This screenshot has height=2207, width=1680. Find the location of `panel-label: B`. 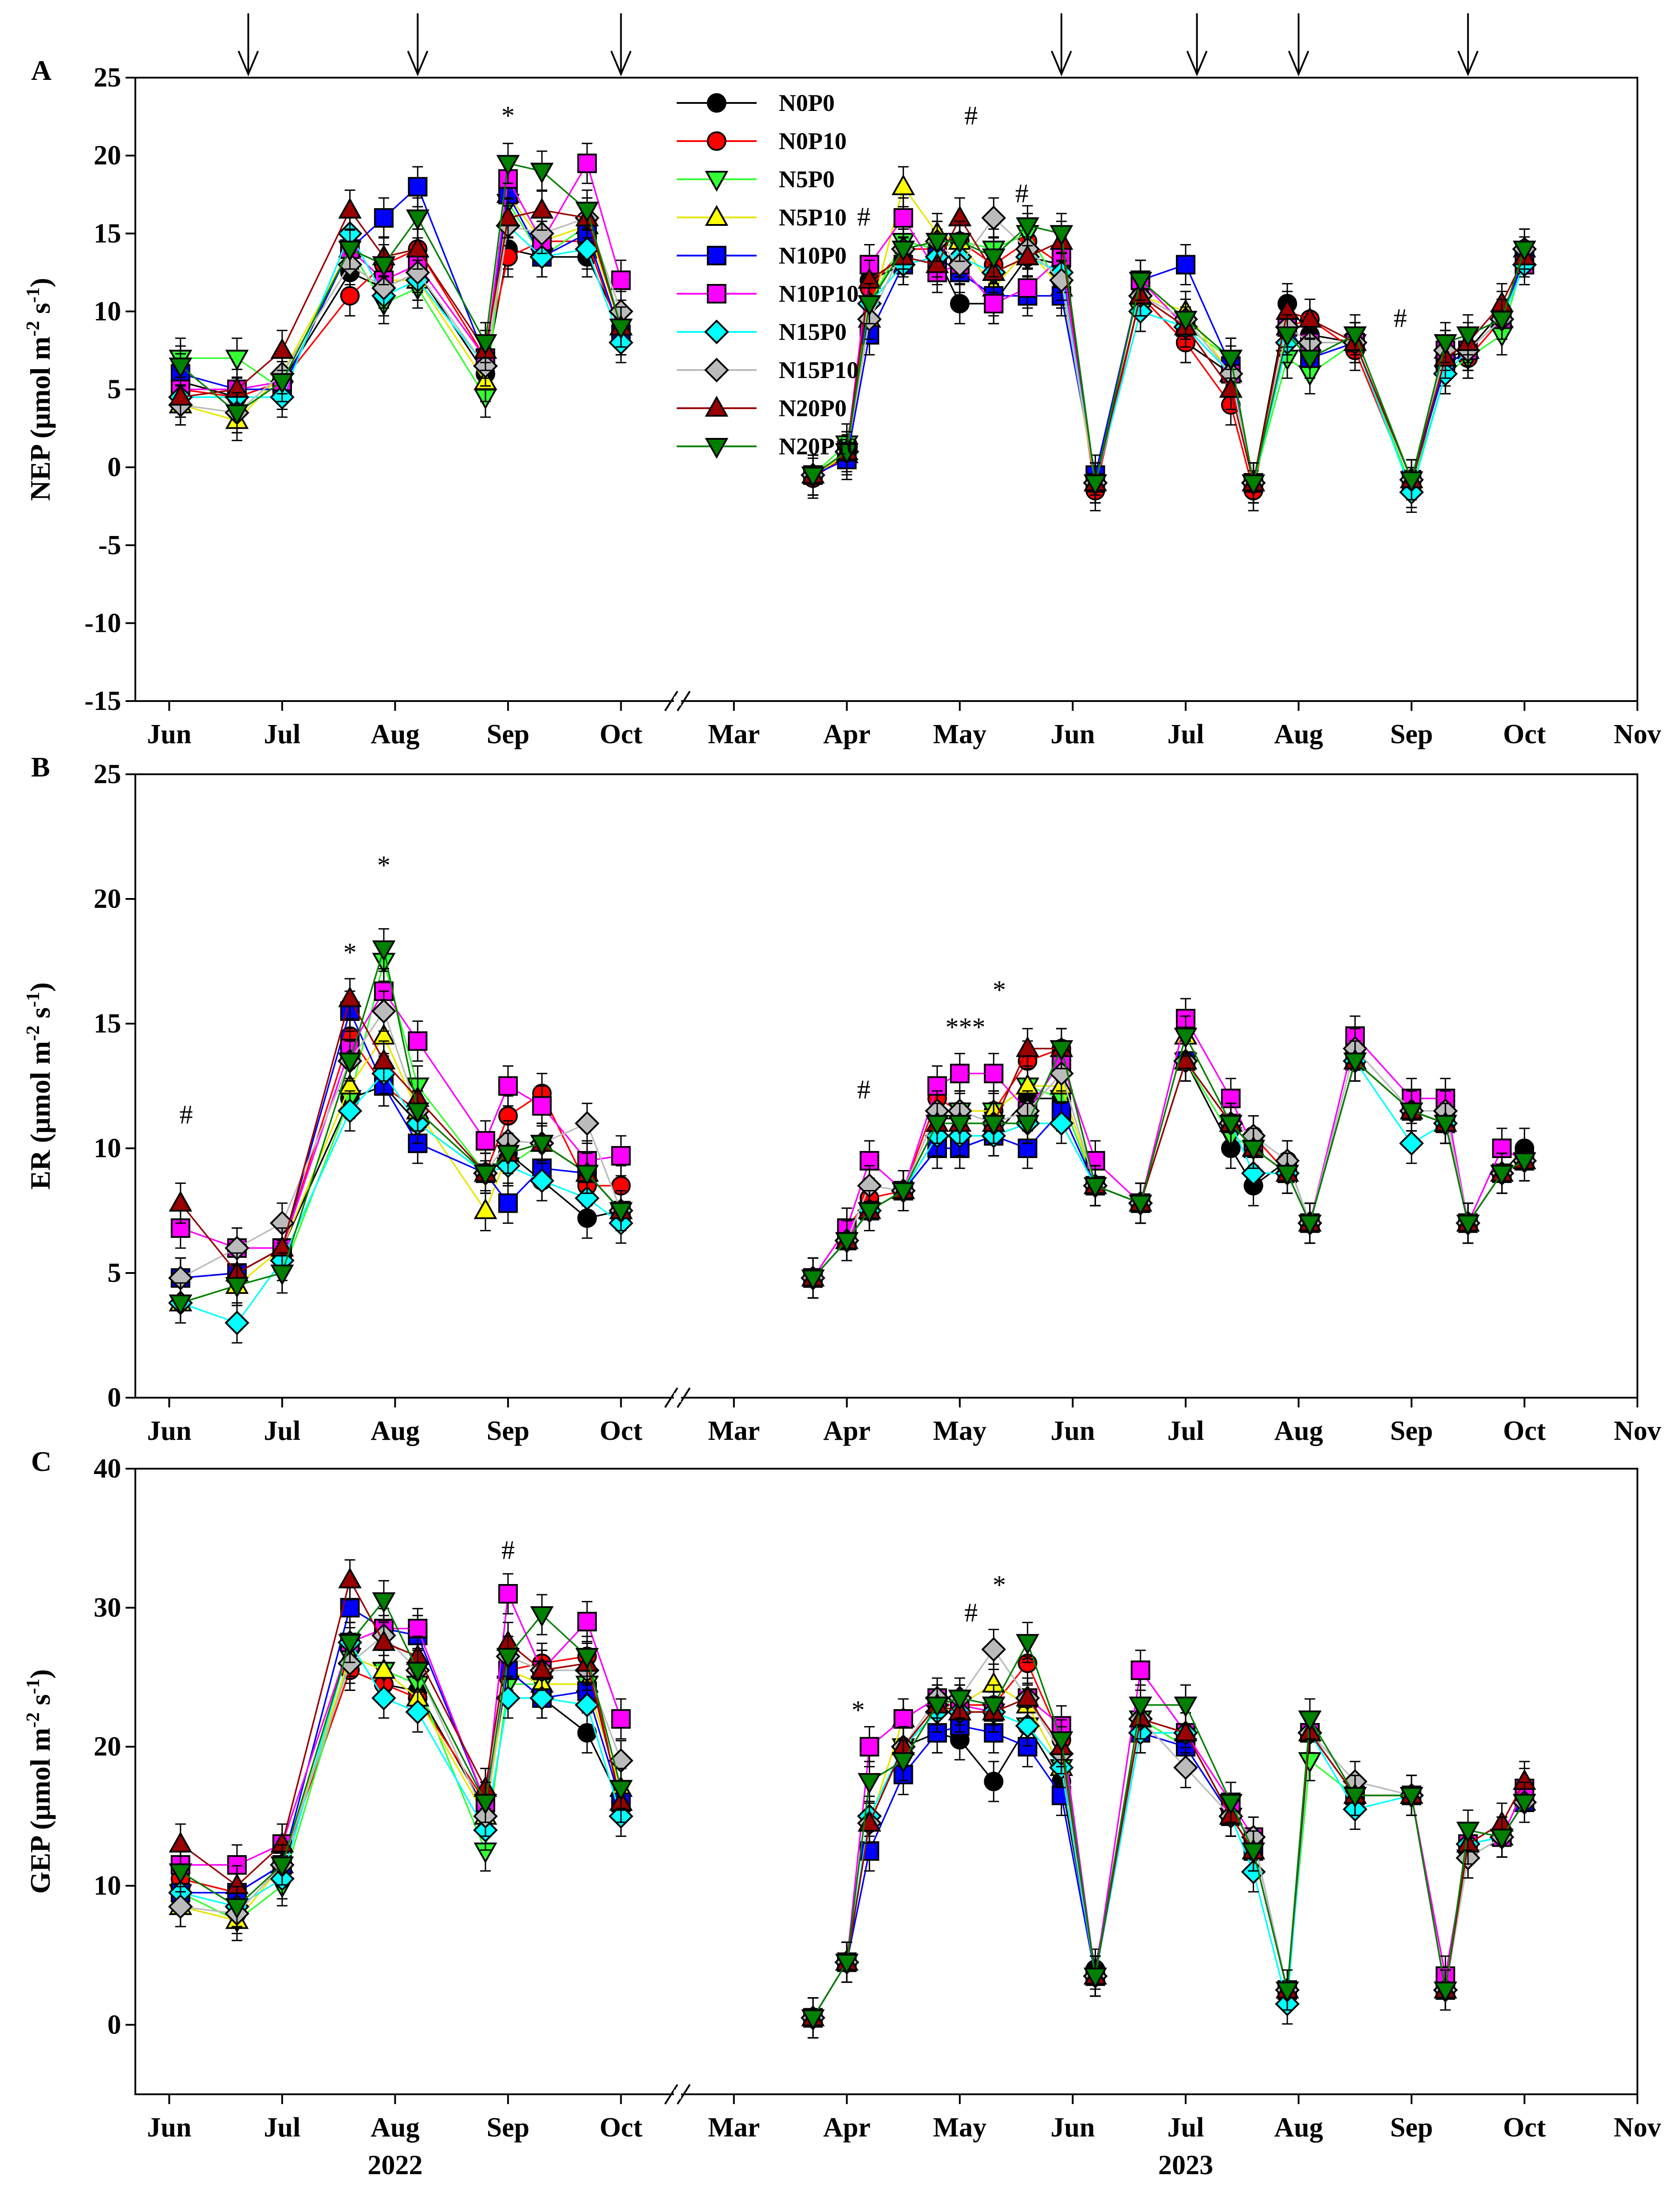

panel-label: B is located at coordinates (40, 767).